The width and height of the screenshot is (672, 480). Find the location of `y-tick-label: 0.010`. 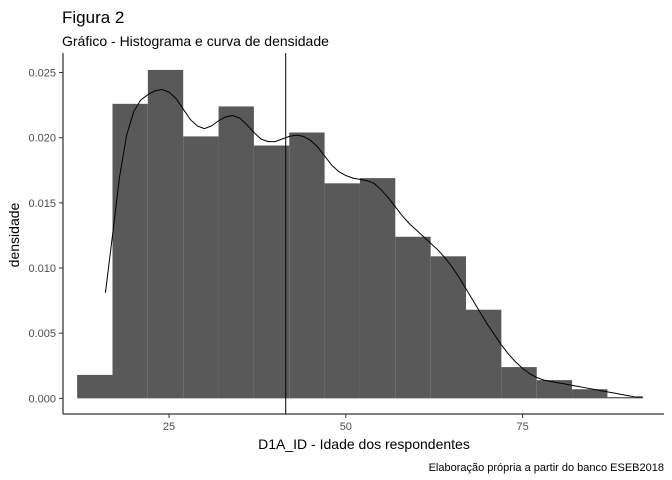

y-tick-label: 0.010 is located at coordinates (42, 269).